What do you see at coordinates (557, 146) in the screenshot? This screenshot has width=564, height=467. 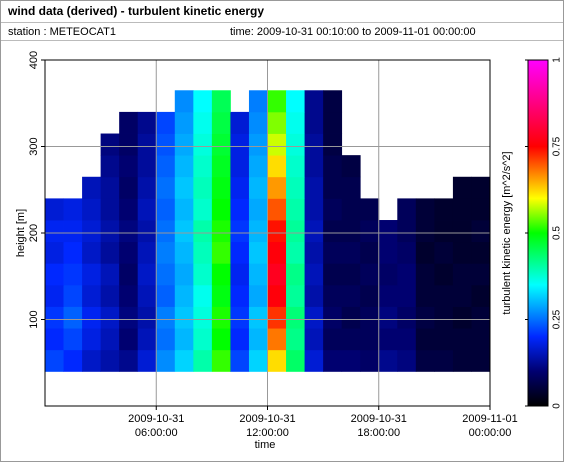 I see `colorbar-tick-label: 0.75` at bounding box center [557, 146].